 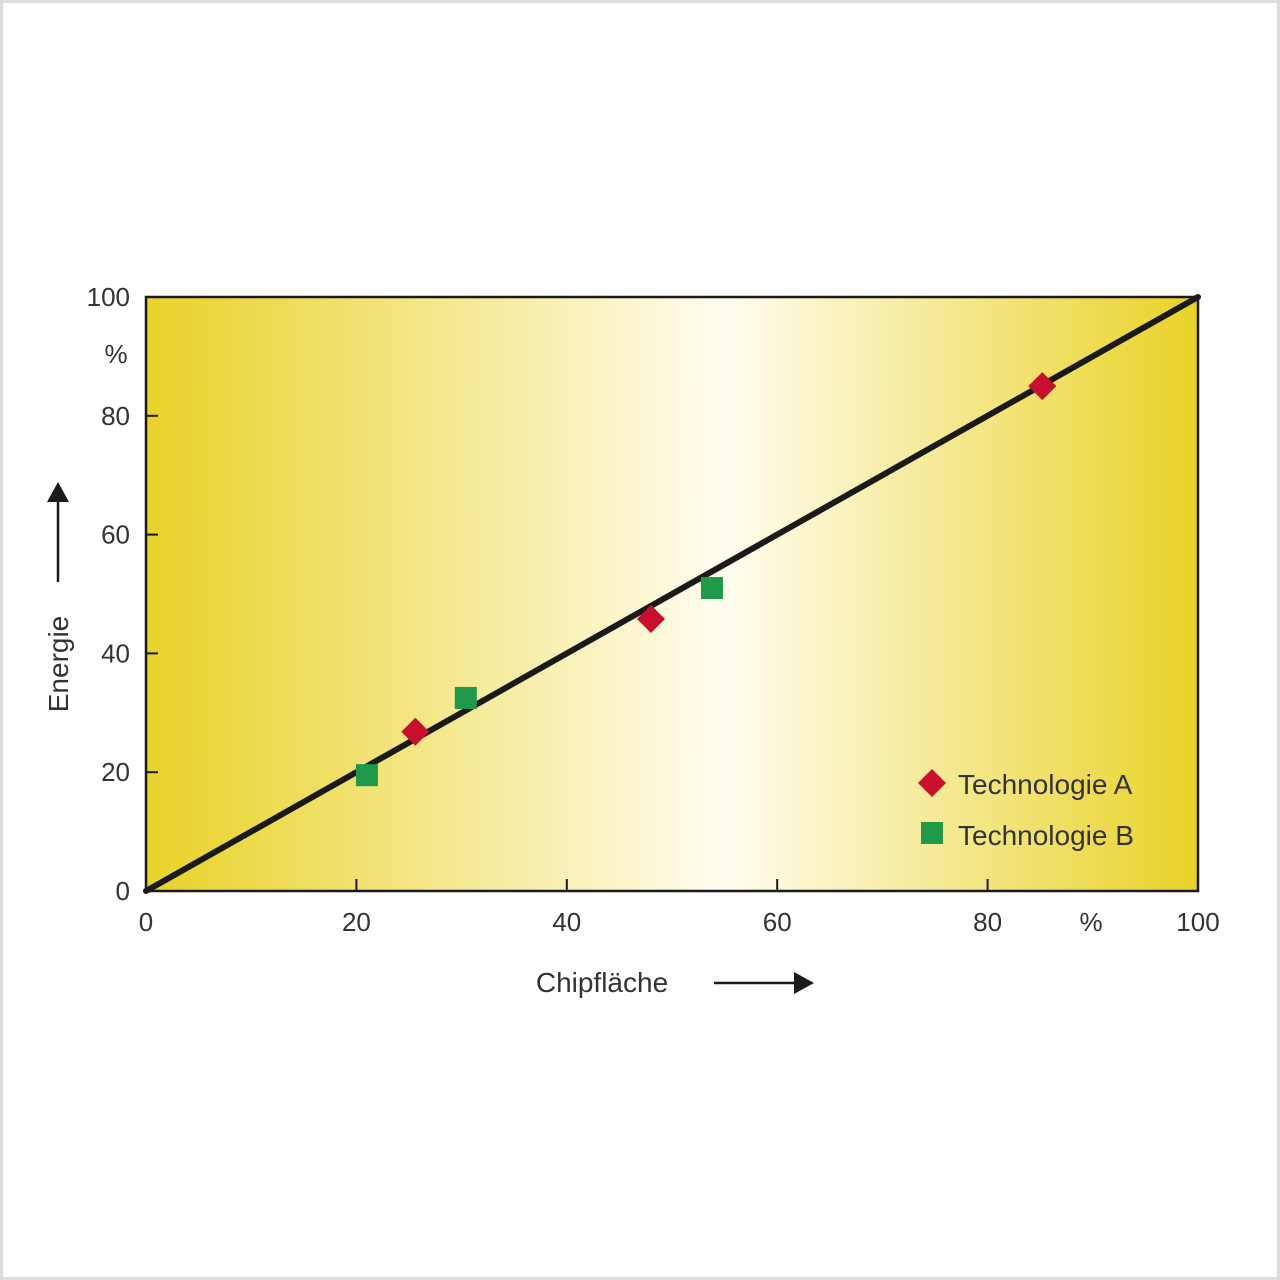 What do you see at coordinates (777, 922) in the screenshot?
I see `x-tick-label: 60` at bounding box center [777, 922].